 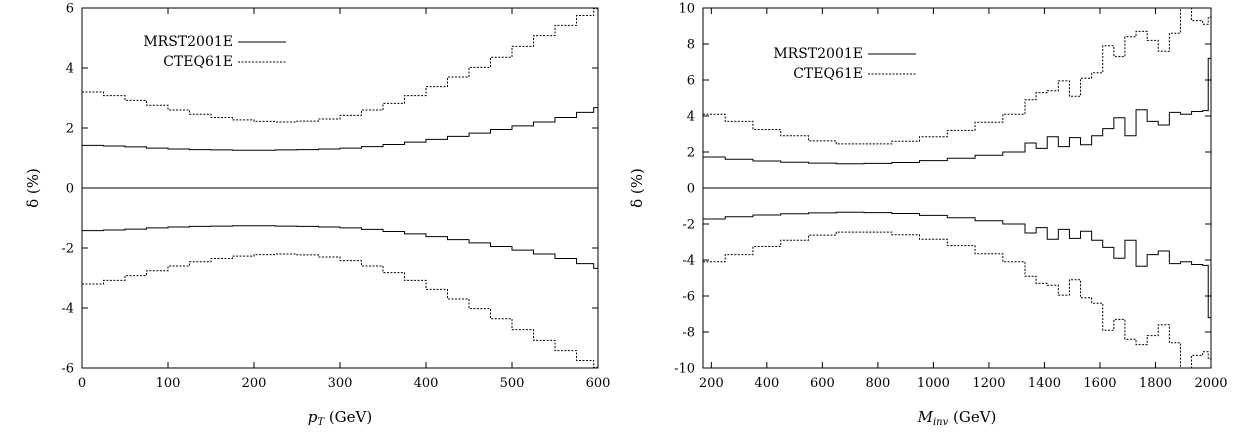 What do you see at coordinates (691, 45) in the screenshot?
I see `y-tick-label: 8` at bounding box center [691, 45].